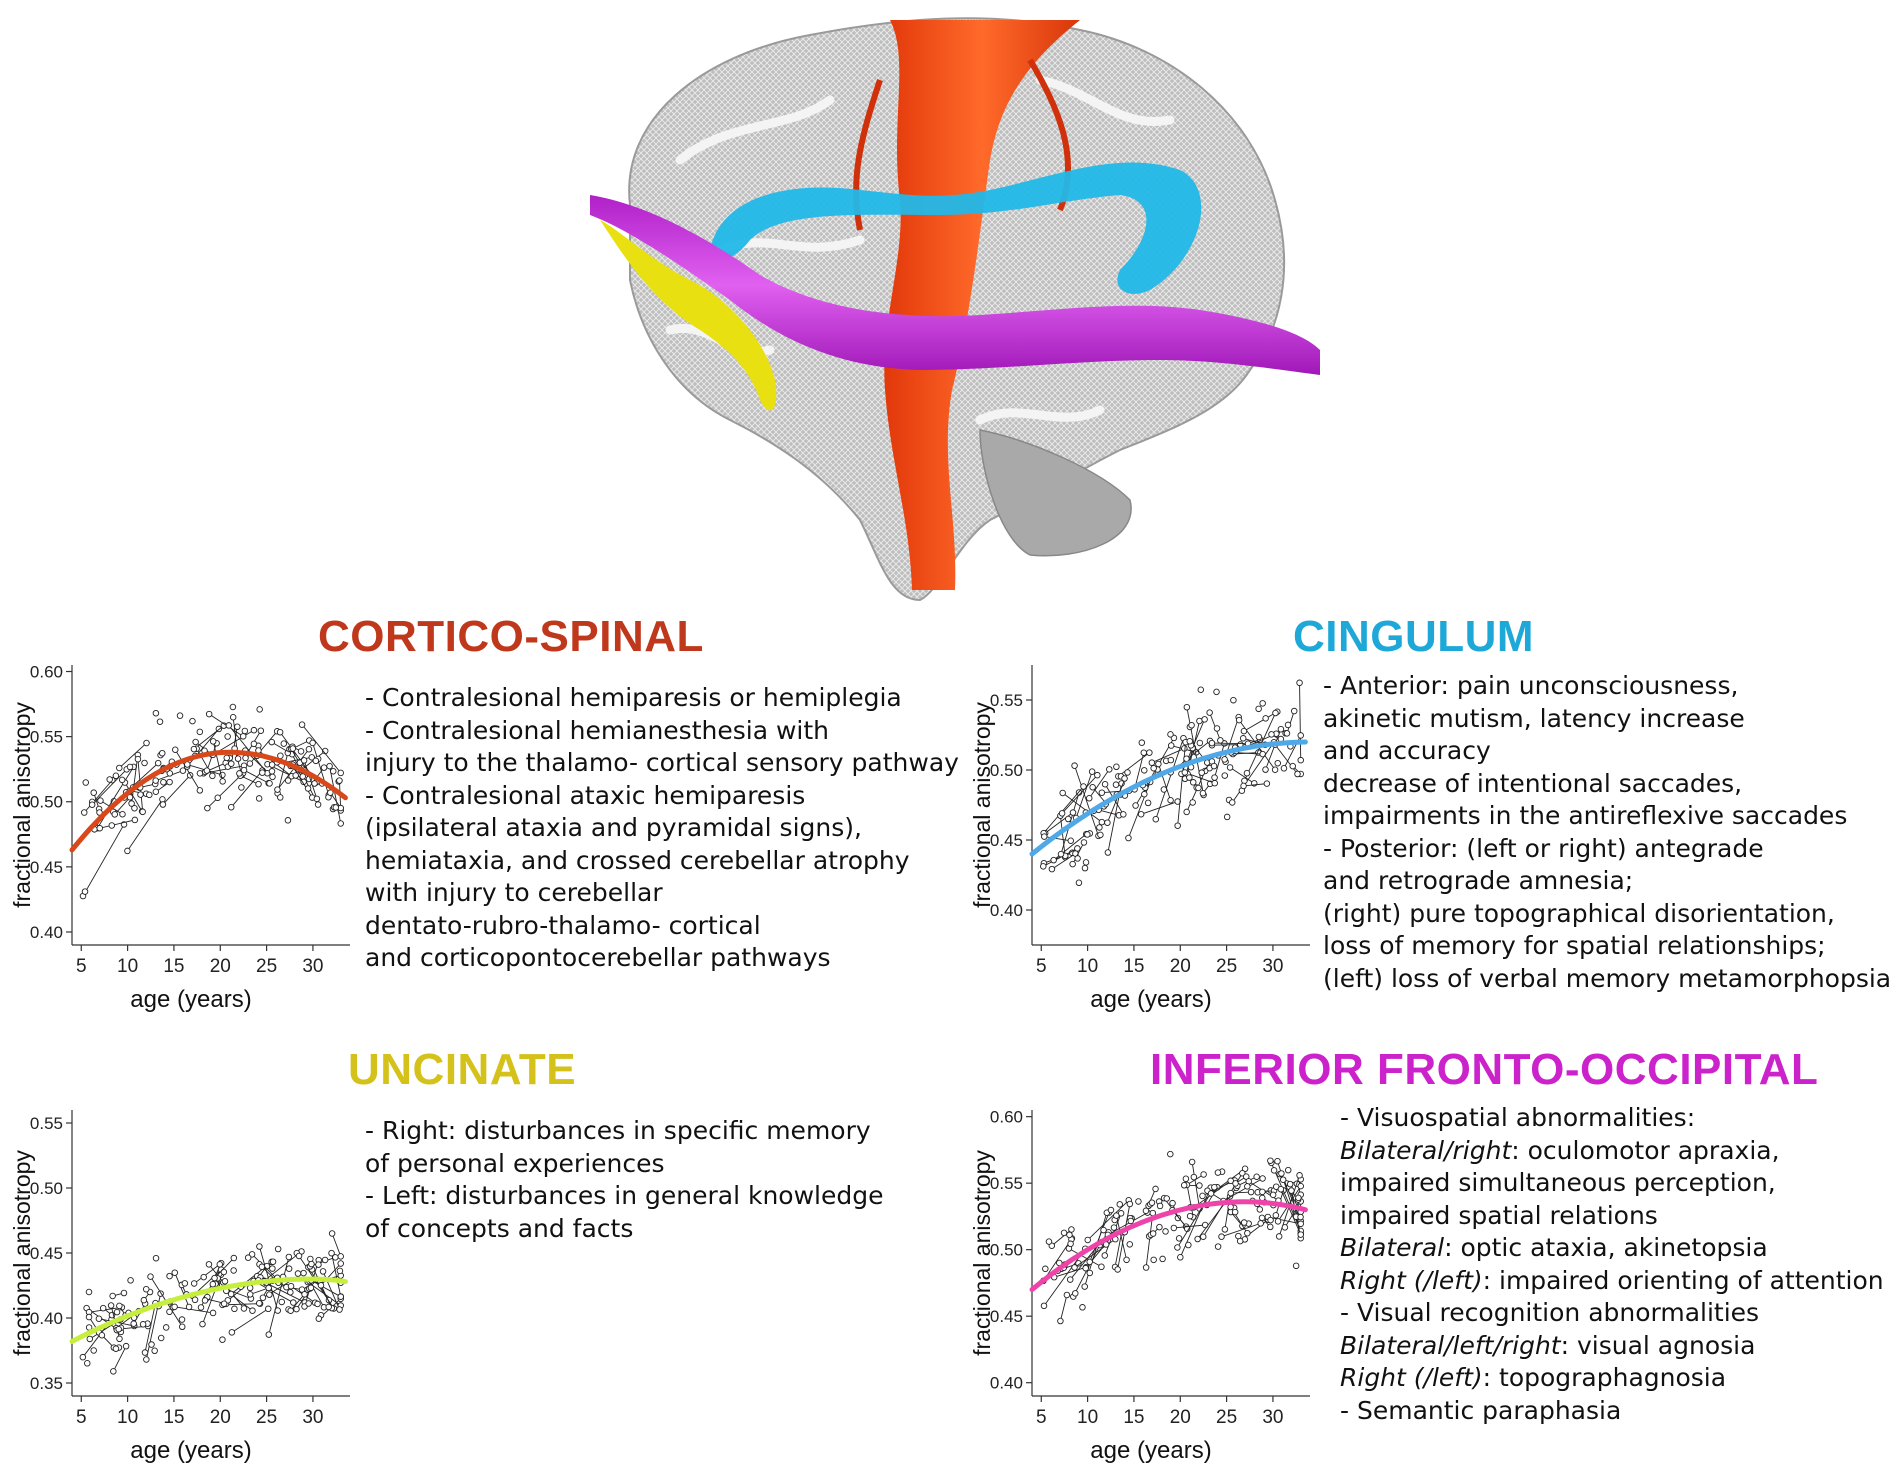  Describe the element at coordinates (597, 730) in the screenshot. I see `description-text: - Contralesional hemianesthesia with` at that location.